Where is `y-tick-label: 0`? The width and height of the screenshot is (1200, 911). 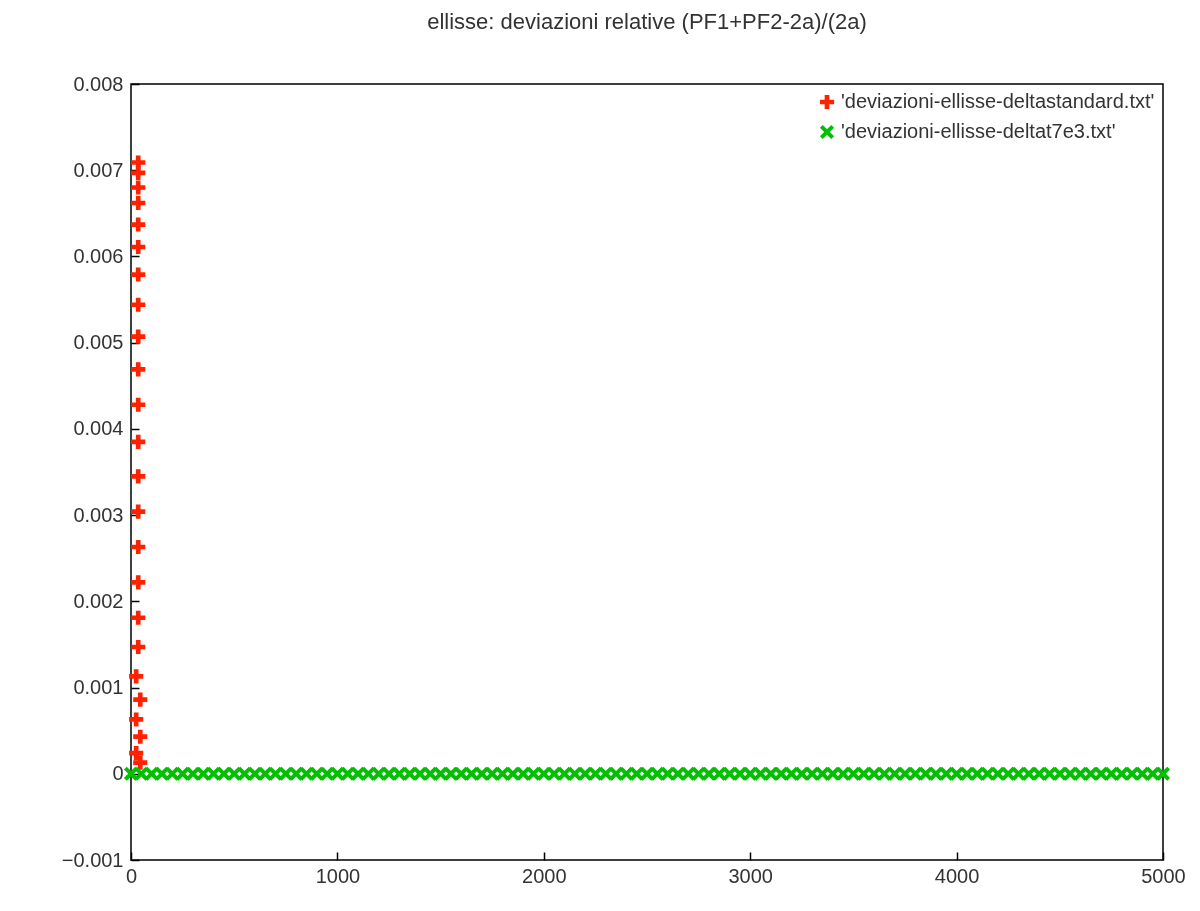 y-tick-label: 0 is located at coordinates (118, 773).